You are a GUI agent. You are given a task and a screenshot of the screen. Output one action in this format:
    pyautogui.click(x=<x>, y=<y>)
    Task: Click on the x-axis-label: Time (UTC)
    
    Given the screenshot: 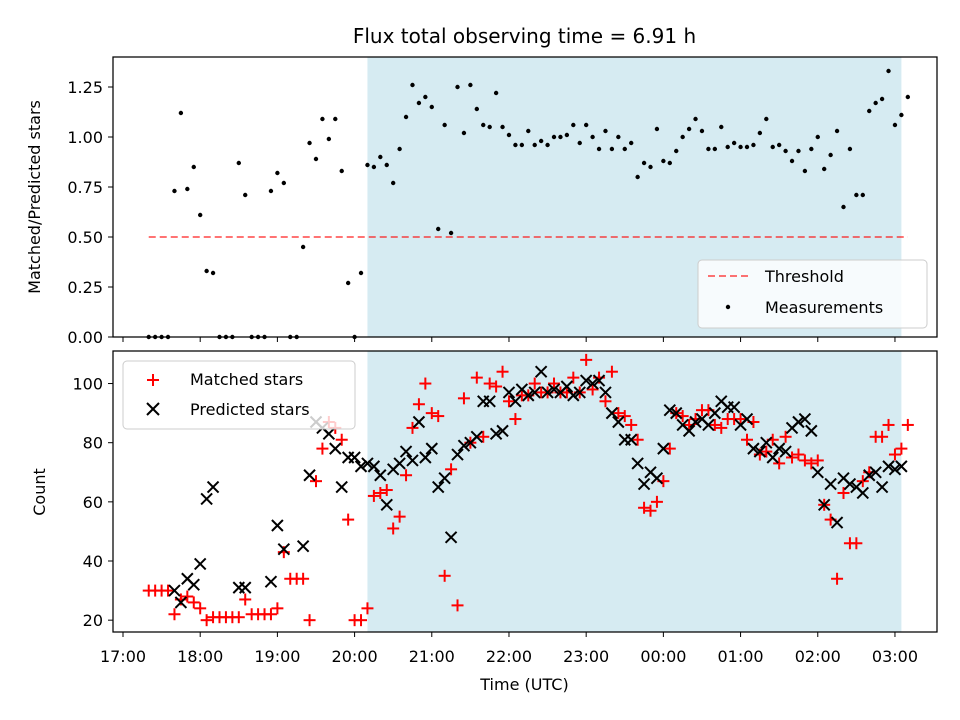 What is the action you would take?
    pyautogui.click(x=523, y=684)
    